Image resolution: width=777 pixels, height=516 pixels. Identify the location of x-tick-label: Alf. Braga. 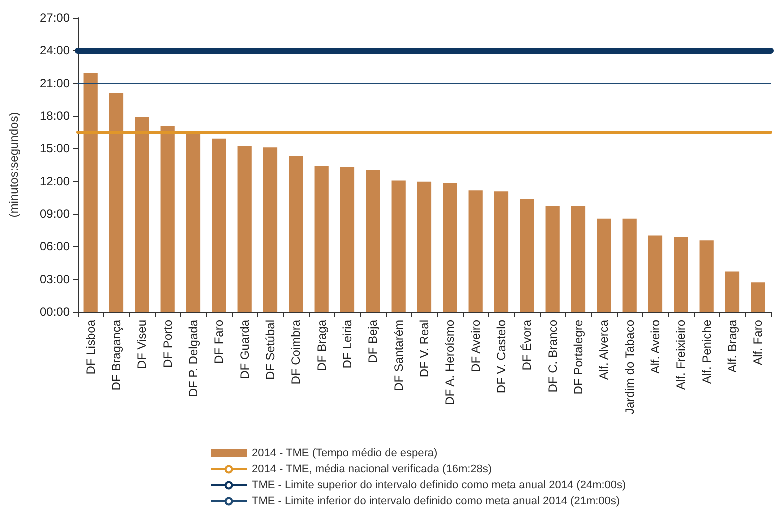
(733, 346).